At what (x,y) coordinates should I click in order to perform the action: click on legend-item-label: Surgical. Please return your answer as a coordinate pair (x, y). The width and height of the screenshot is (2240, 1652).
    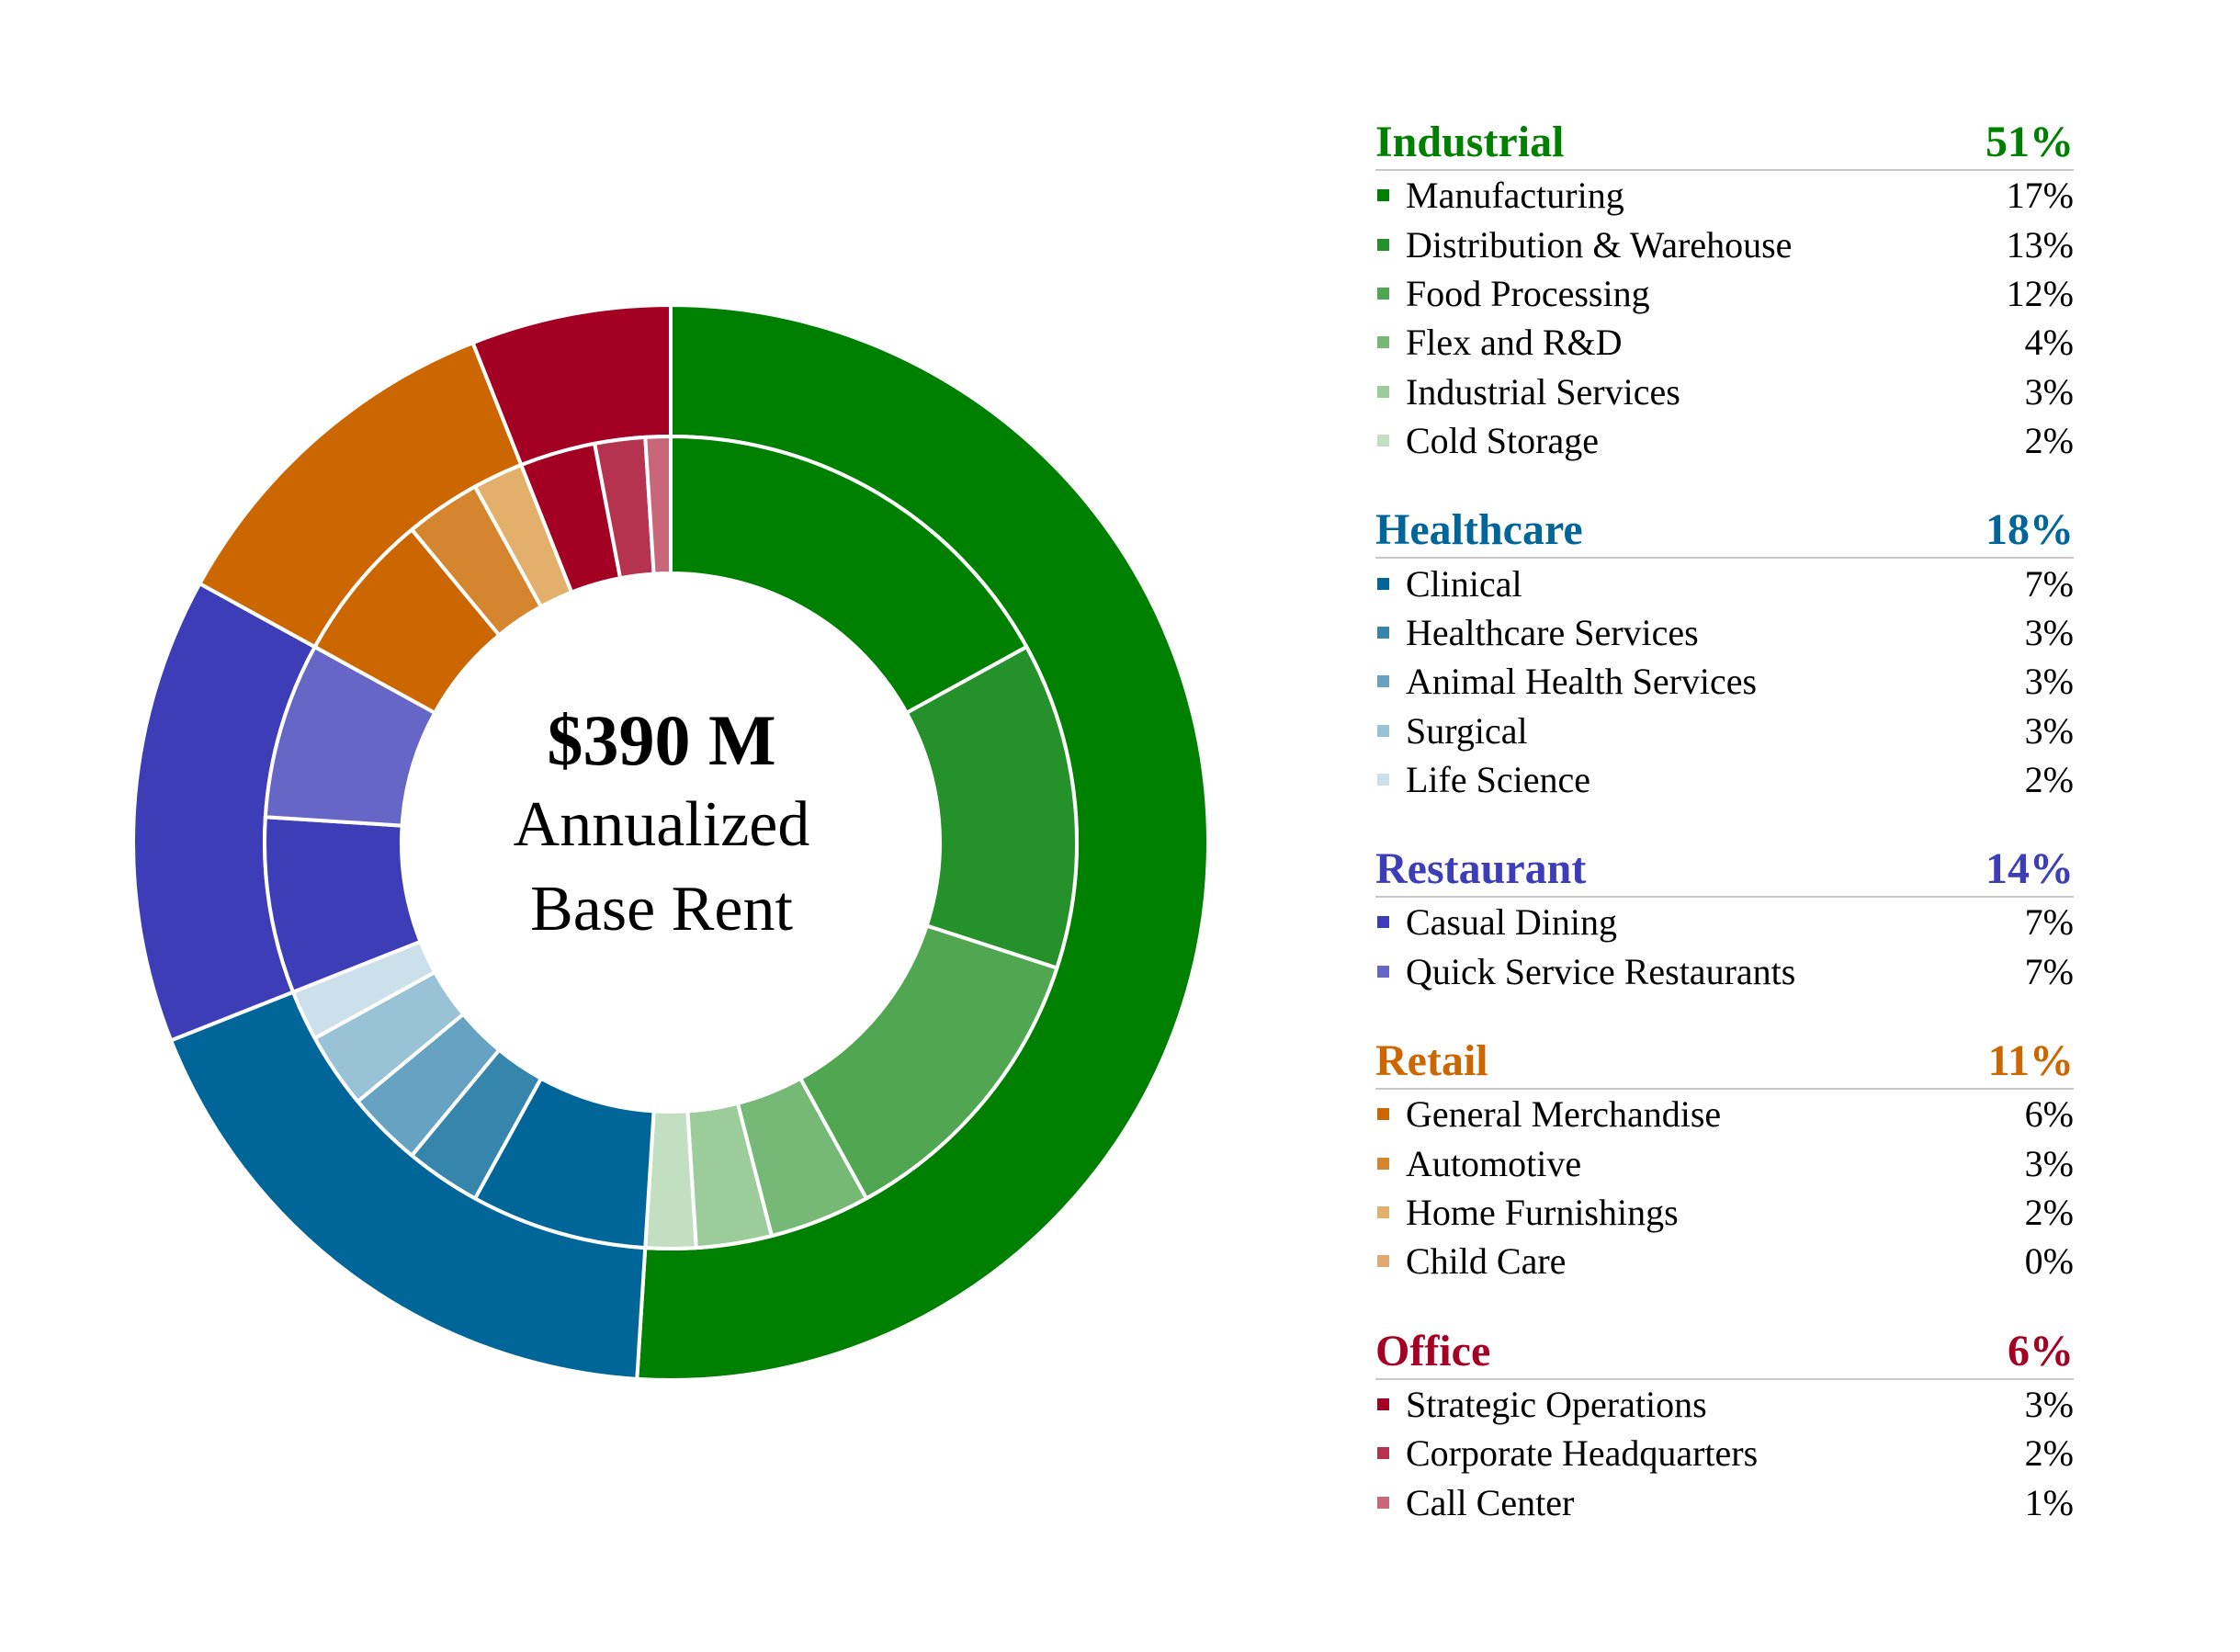
    Looking at the image, I should click on (1467, 730).